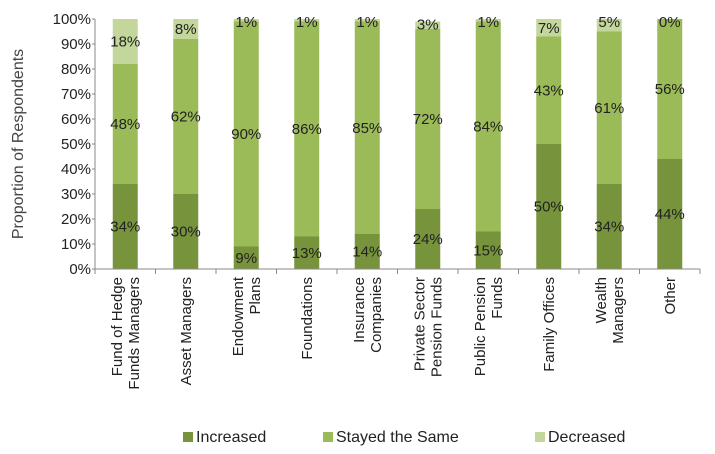 Image resolution: width=715 pixels, height=454 pixels. Describe the element at coordinates (238, 316) in the screenshot. I see `category-label: Endowment` at that location.